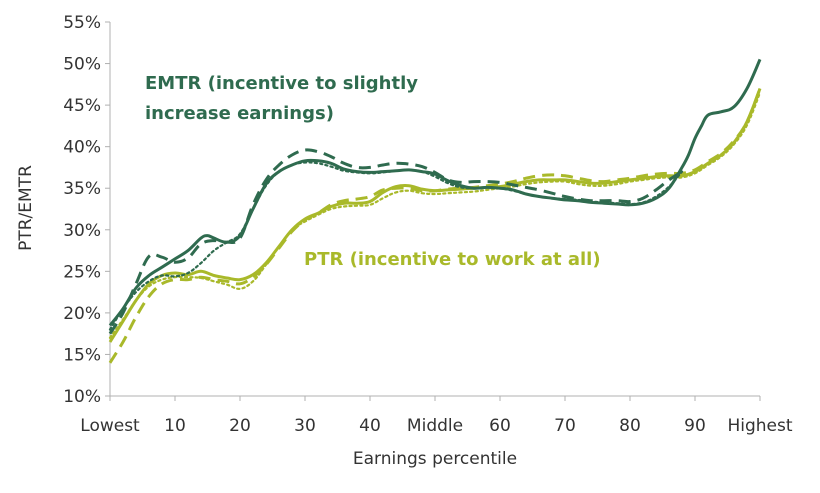 The height and width of the screenshot is (493, 820). I want to click on x-tick-label: 10, so click(175, 426).